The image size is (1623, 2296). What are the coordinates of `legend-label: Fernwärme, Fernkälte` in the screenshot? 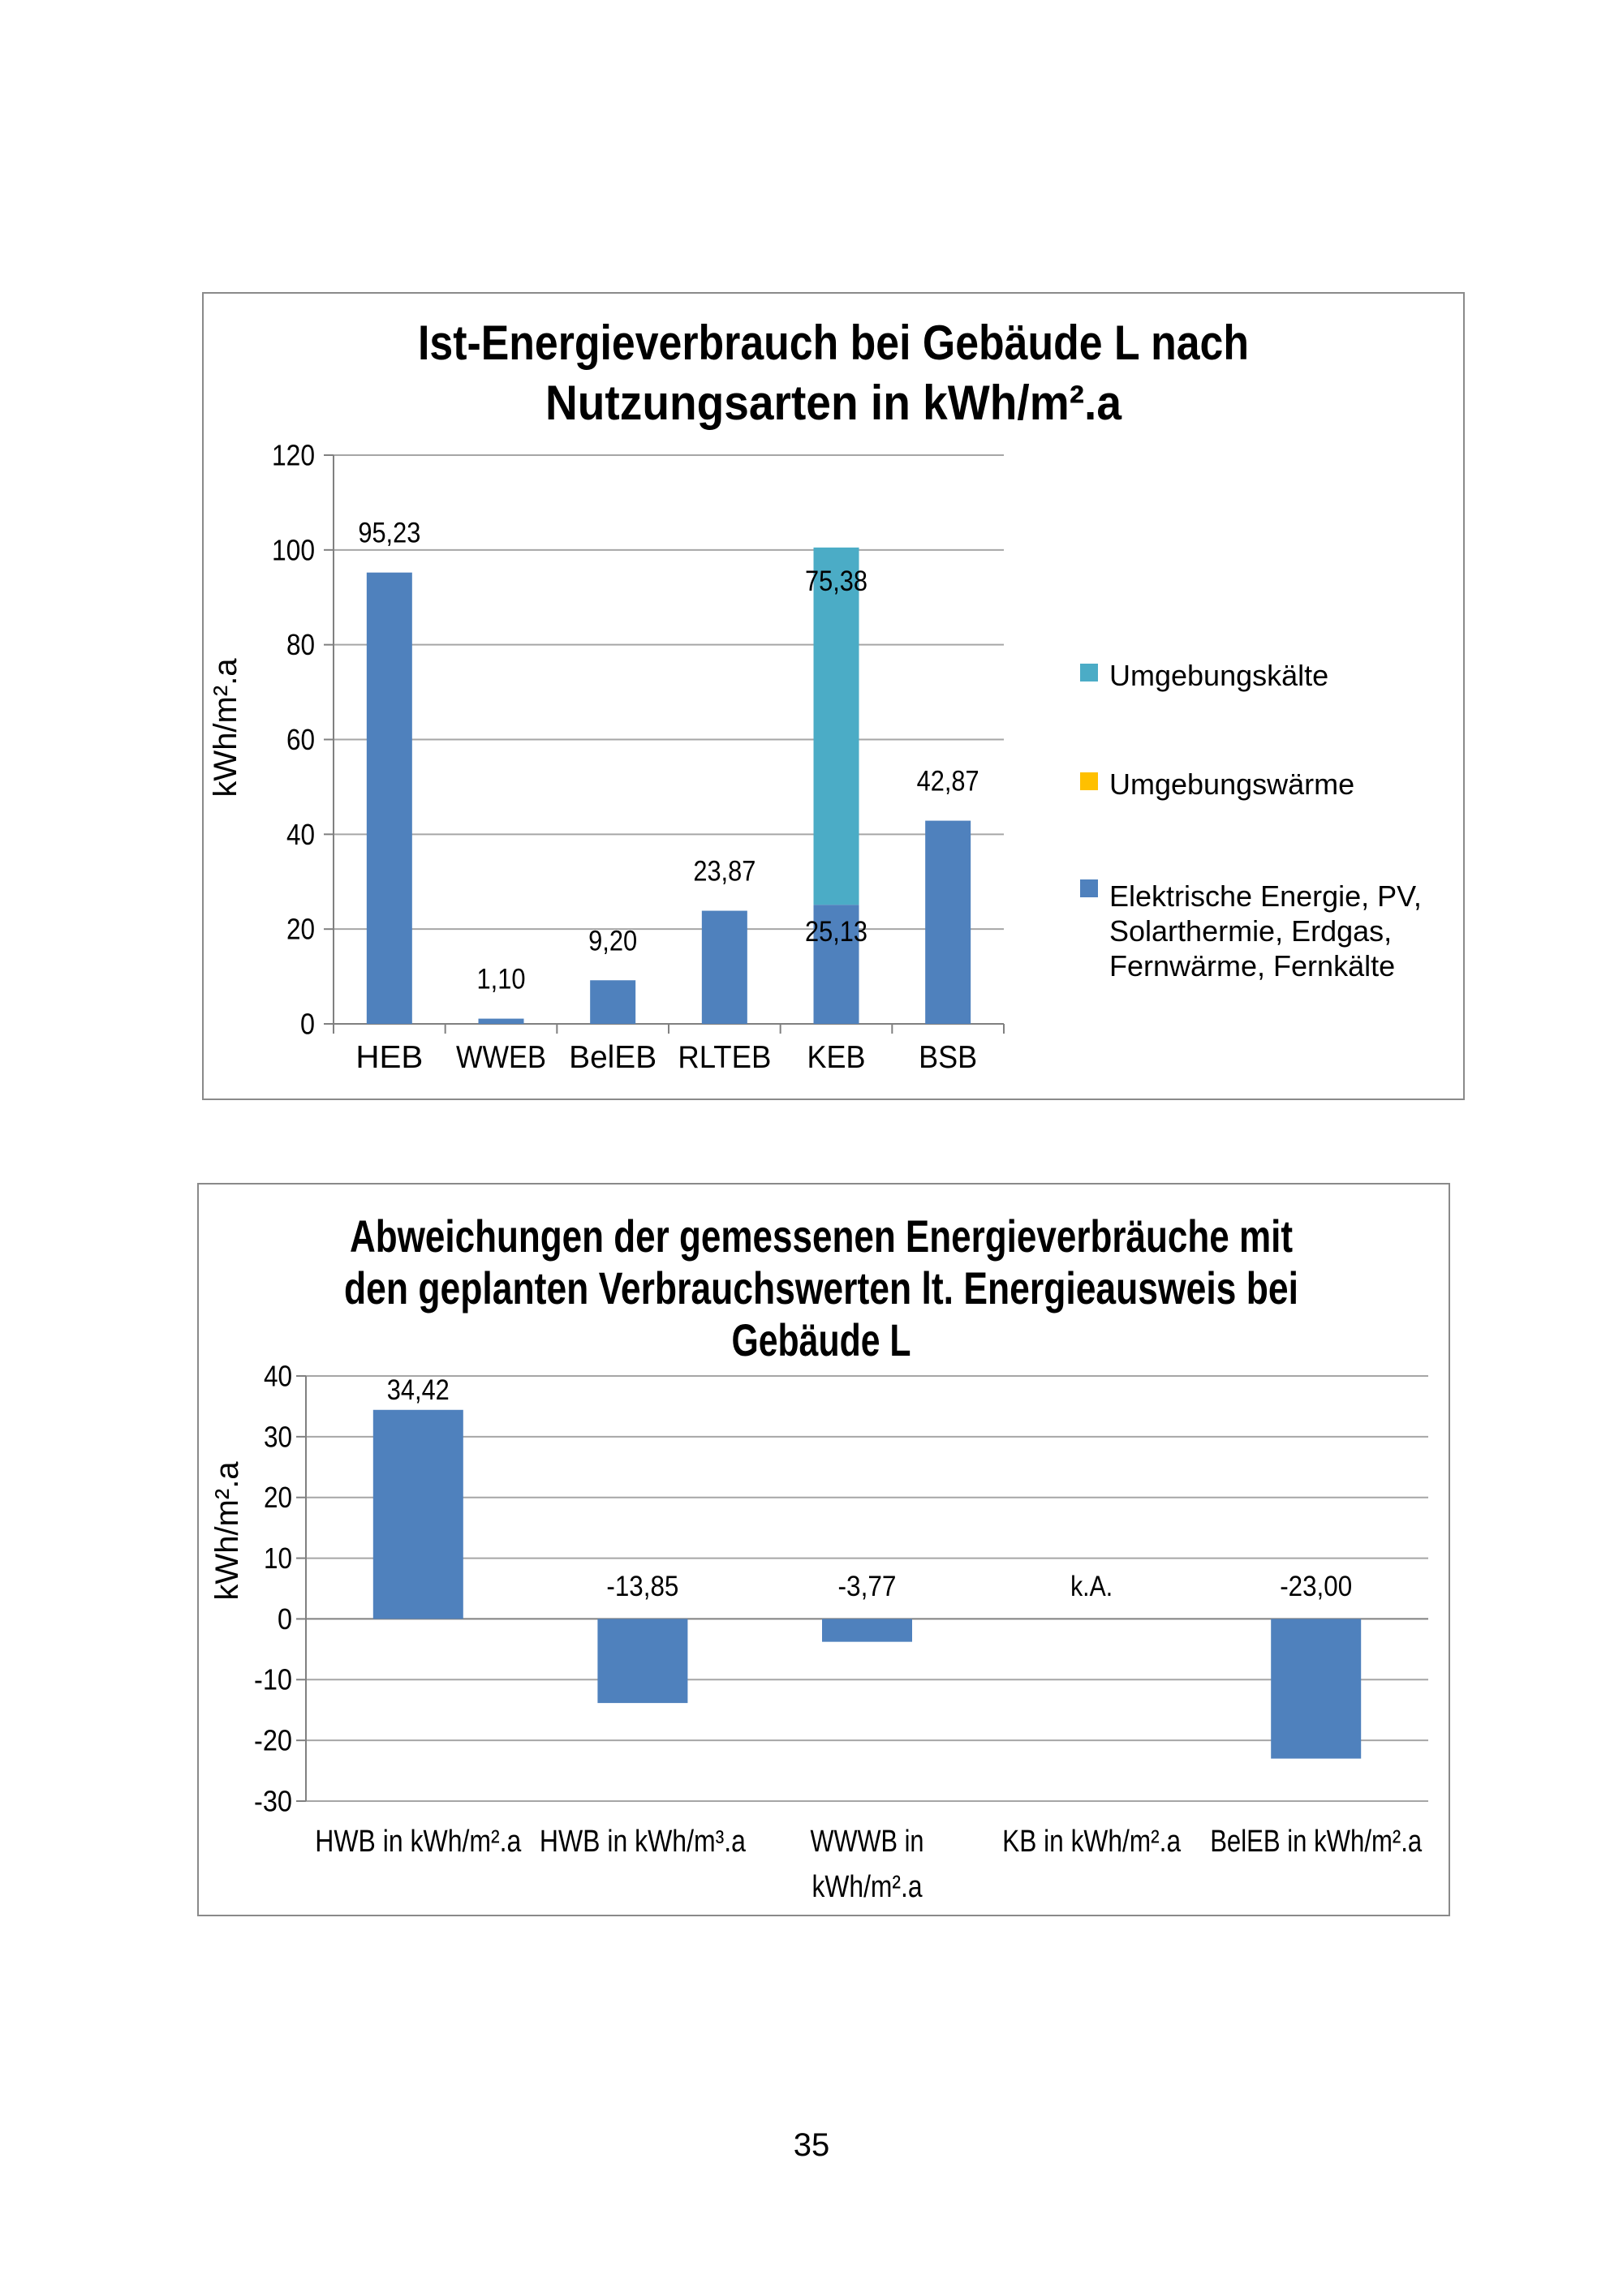 It's located at (1252, 965).